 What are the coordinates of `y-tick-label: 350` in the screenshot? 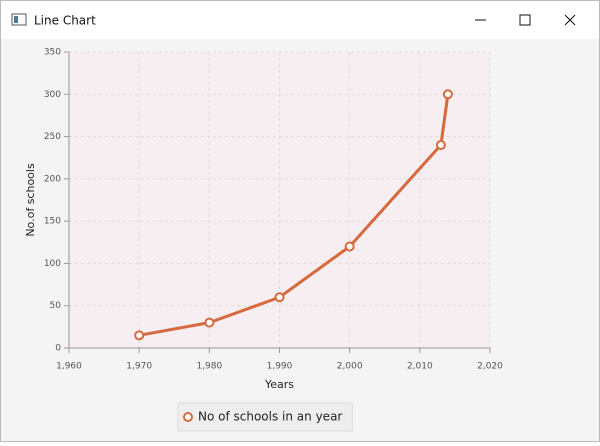 It's located at (52, 53).